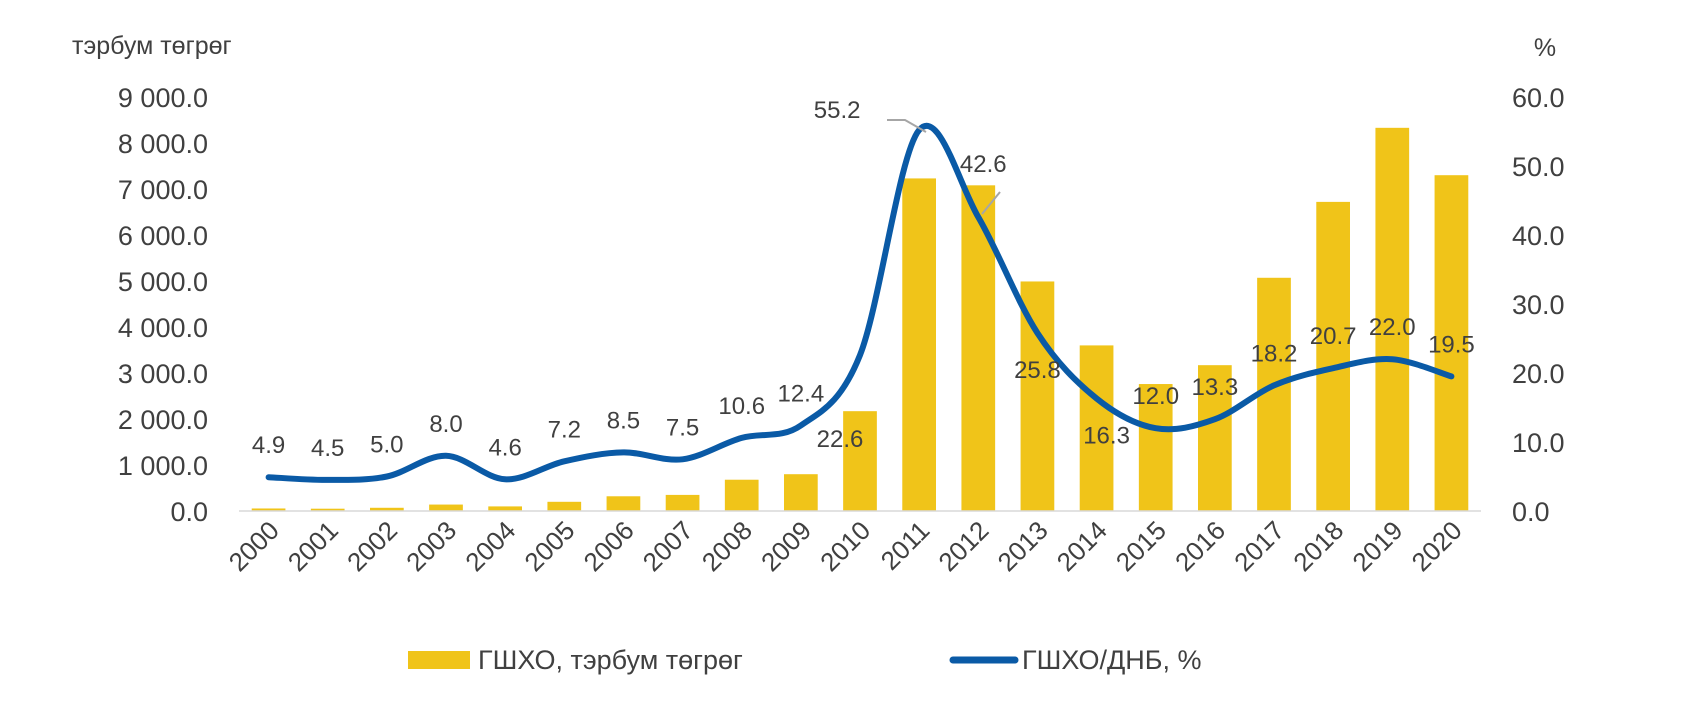 Image resolution: width=1697 pixels, height=707 pixels. What do you see at coordinates (1155, 447) in the screenshot?
I see `bar-2015` at bounding box center [1155, 447].